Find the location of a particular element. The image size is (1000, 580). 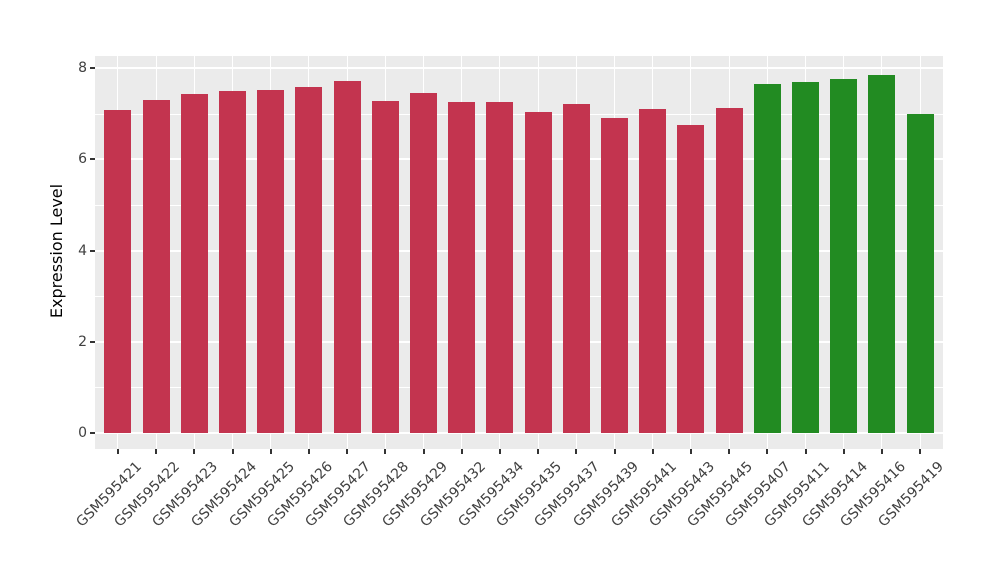

y-tick-label: 8 is located at coordinates (82, 68).